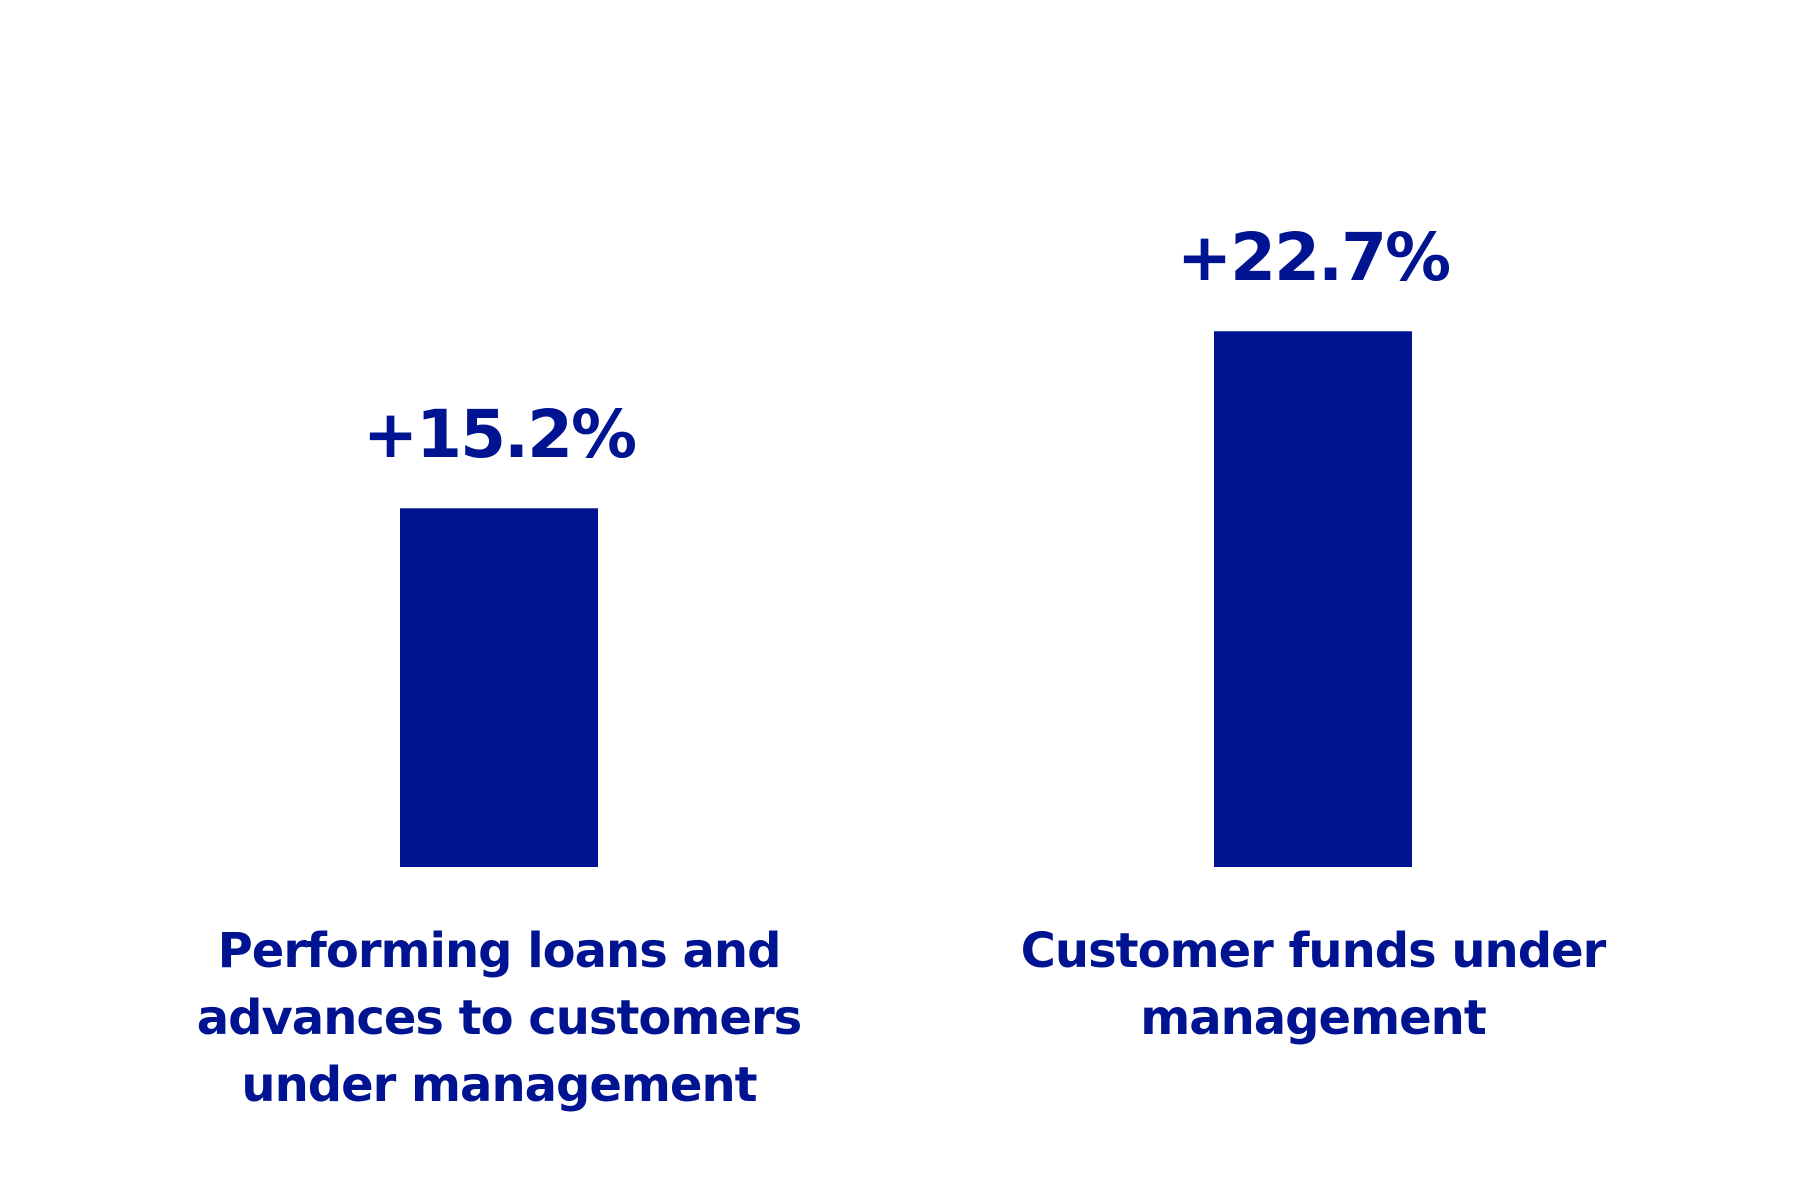  I want to click on value-label: +22.7%, so click(1313, 258).